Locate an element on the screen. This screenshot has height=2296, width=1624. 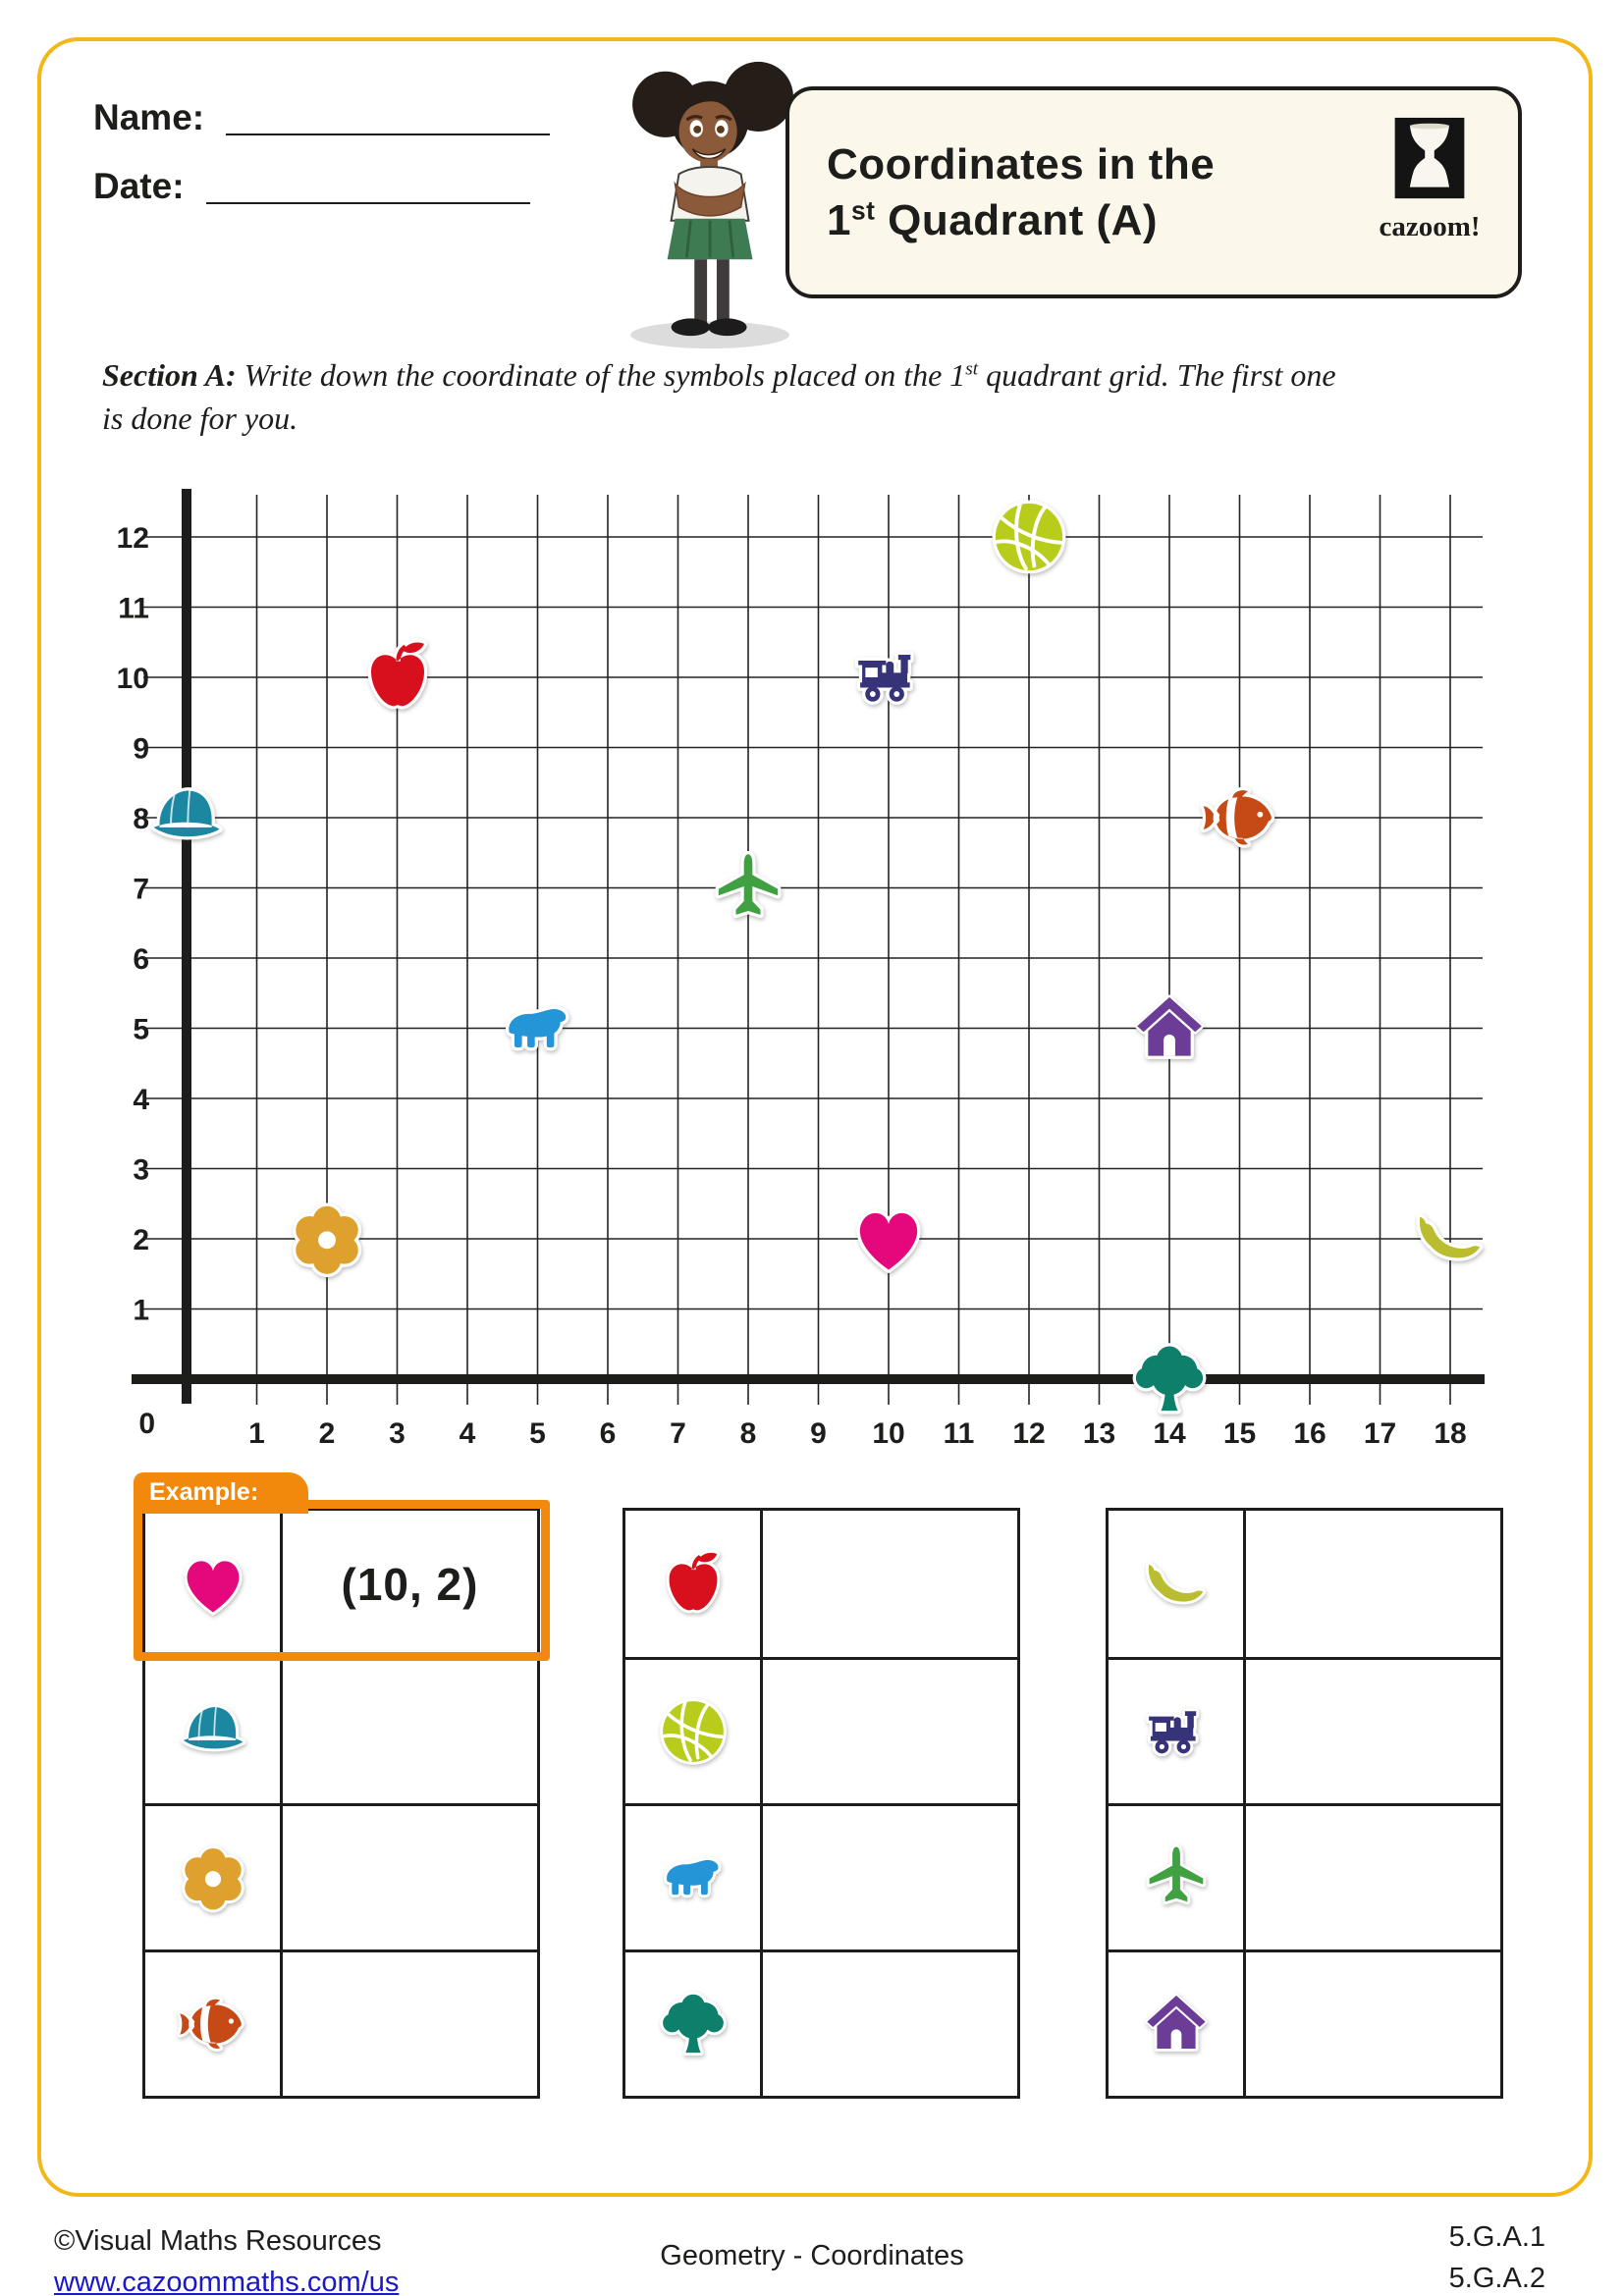
answer-cell-cap is located at coordinates (410, 1731).